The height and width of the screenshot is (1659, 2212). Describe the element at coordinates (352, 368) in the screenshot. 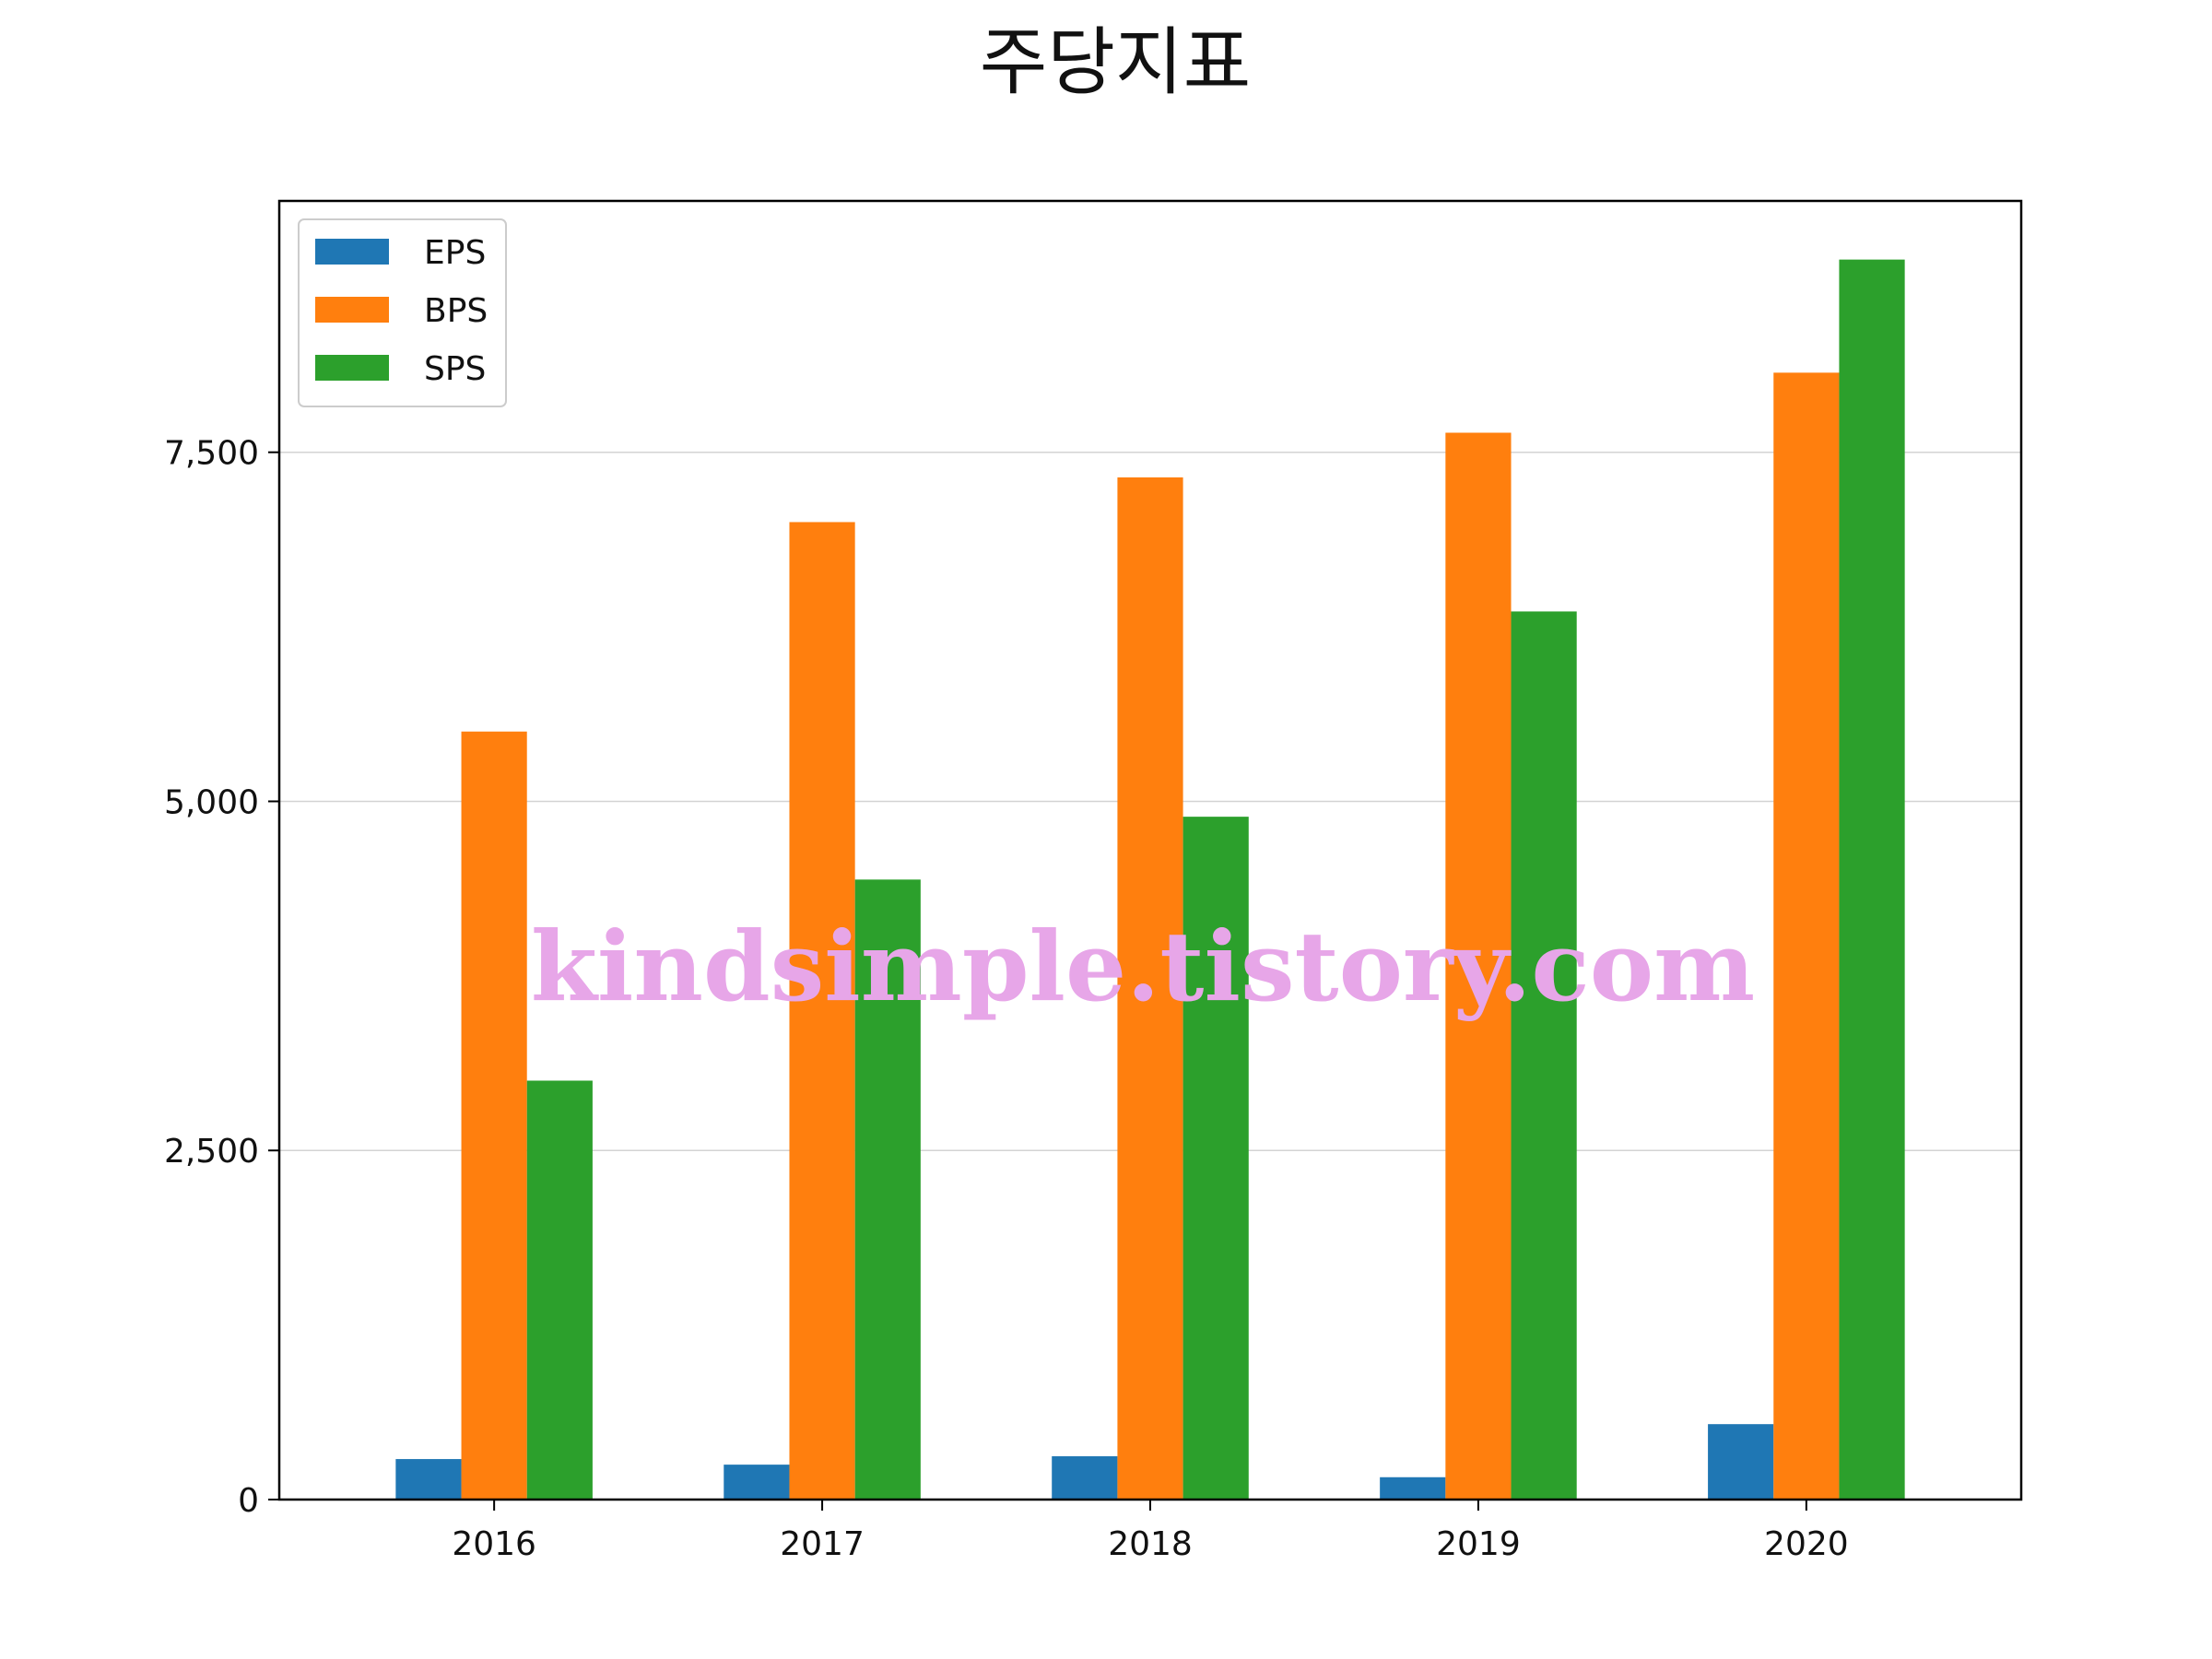

I see `legend-swatch-sps` at that location.